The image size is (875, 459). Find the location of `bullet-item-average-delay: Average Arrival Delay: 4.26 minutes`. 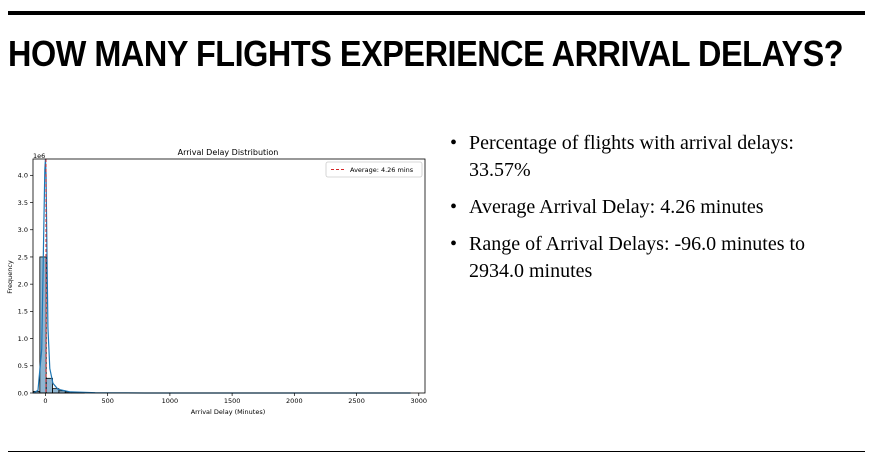

bullet-item-average-delay: Average Arrival Delay: 4.26 minutes is located at coordinates (655, 207).